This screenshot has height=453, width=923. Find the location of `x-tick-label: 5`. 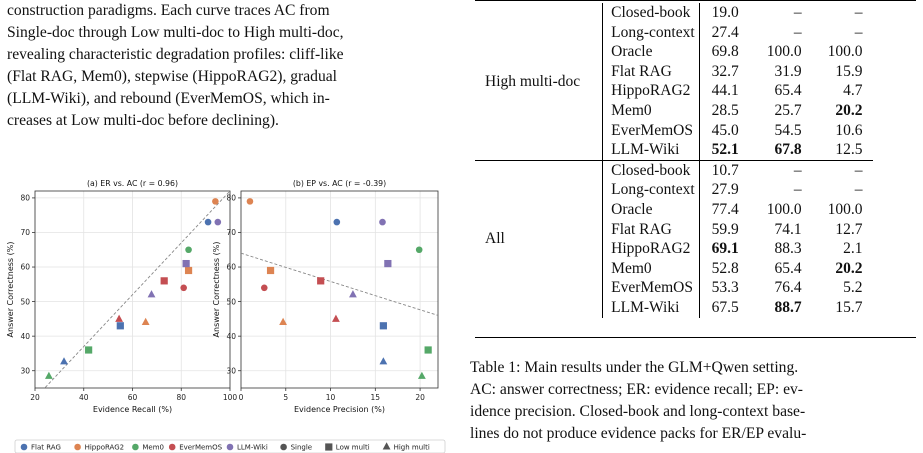

x-tick-label: 5 is located at coordinates (285, 397).